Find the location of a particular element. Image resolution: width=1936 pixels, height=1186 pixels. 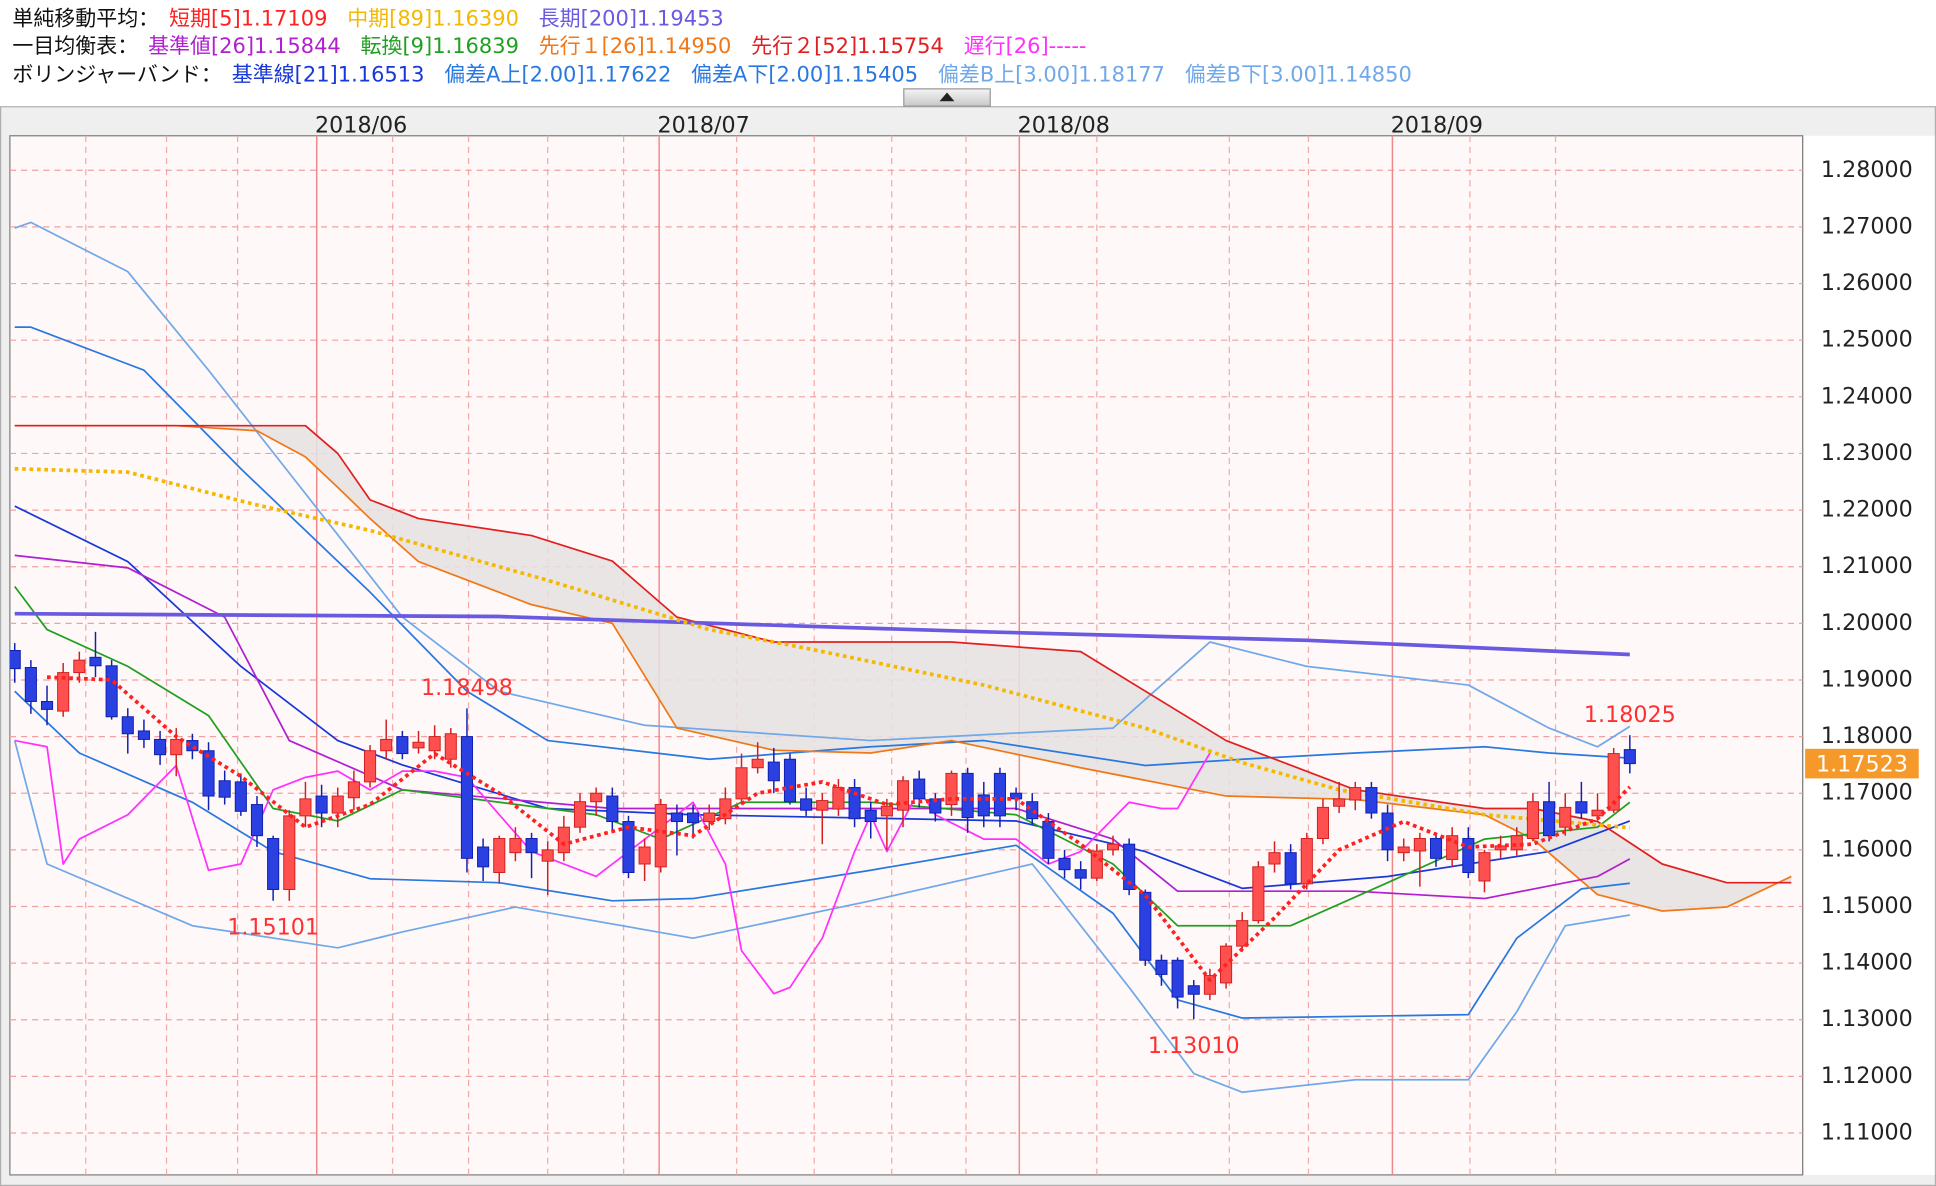

collapse-tab is located at coordinates (947, 97).